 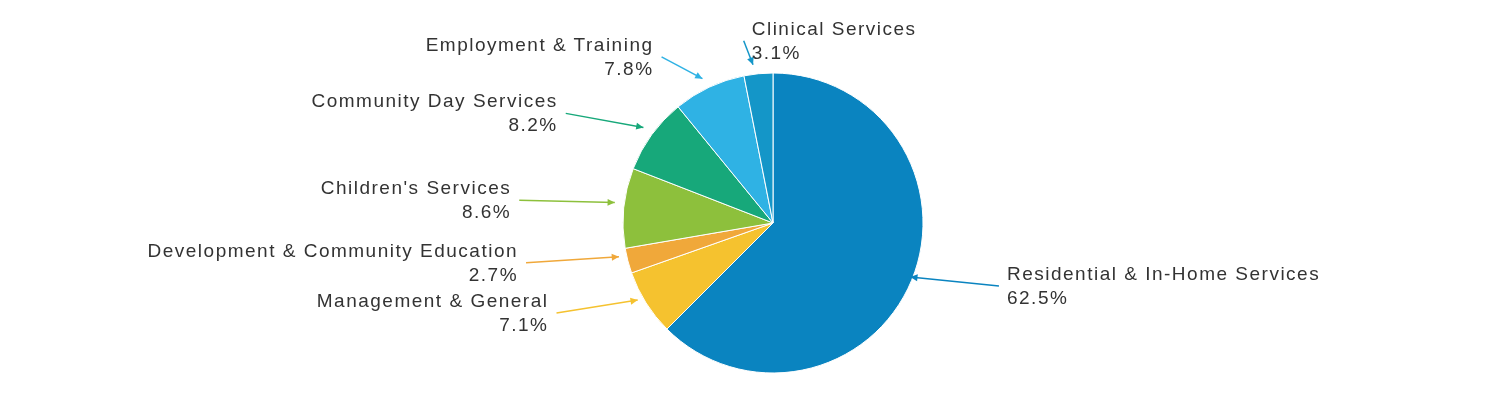 What do you see at coordinates (486, 212) in the screenshot?
I see `data-label: 8.6%` at bounding box center [486, 212].